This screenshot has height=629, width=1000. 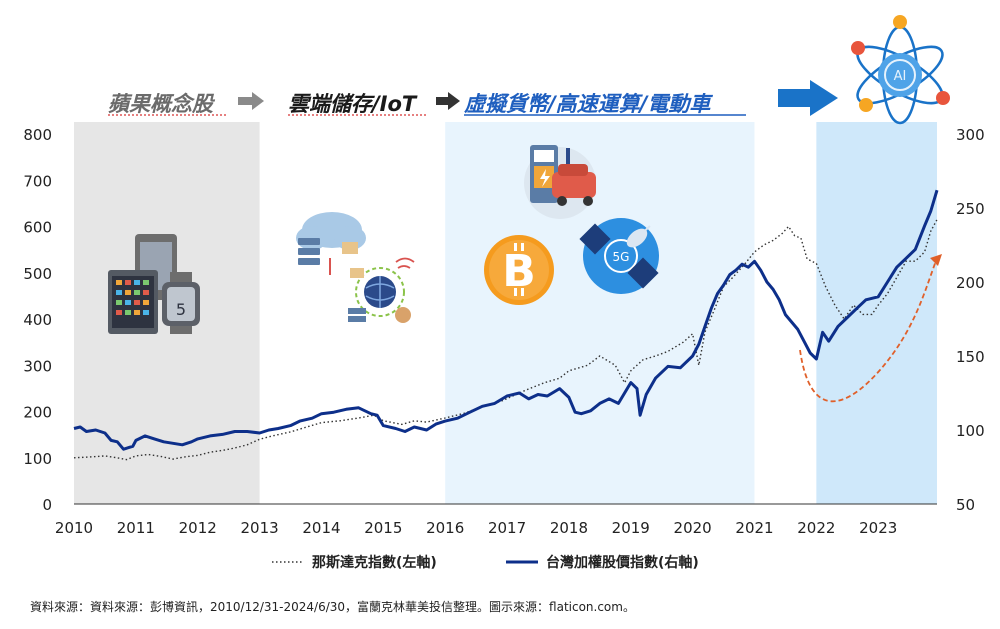 I want to click on svg-text: B, so click(x=519, y=271).